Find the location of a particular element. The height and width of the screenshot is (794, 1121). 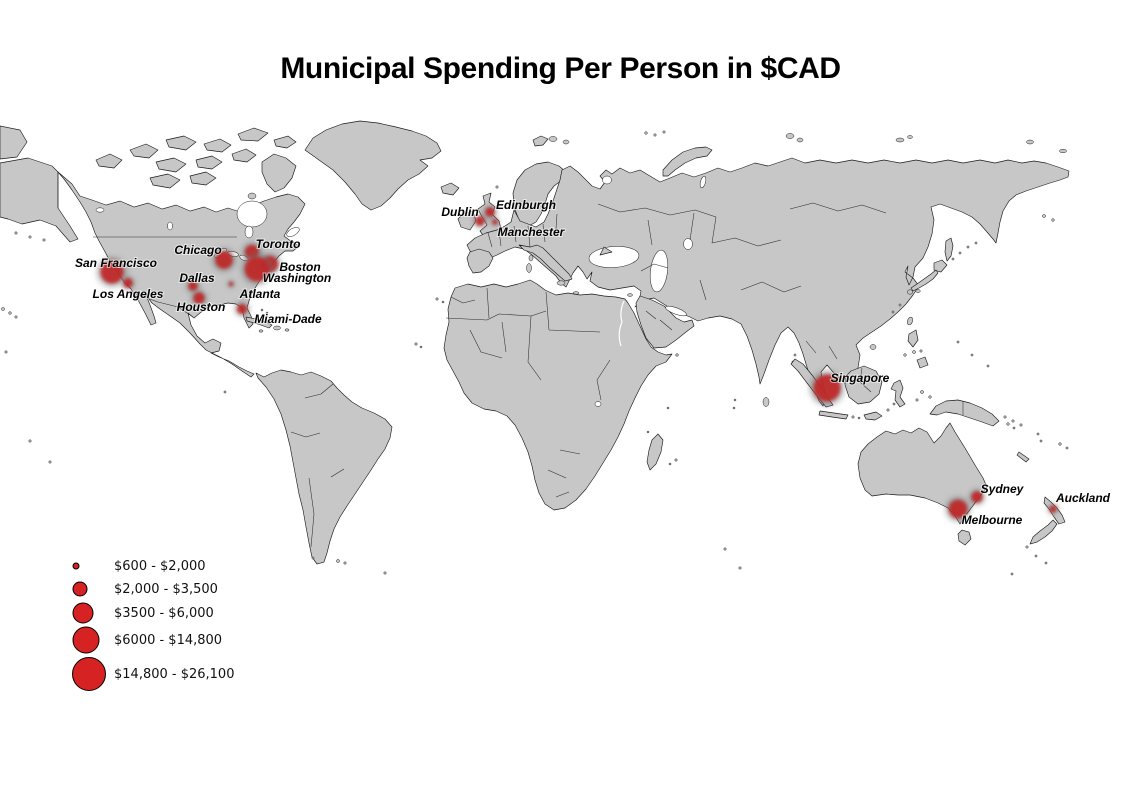

label-miami-dade: Miami-Dade is located at coordinates (288, 319).